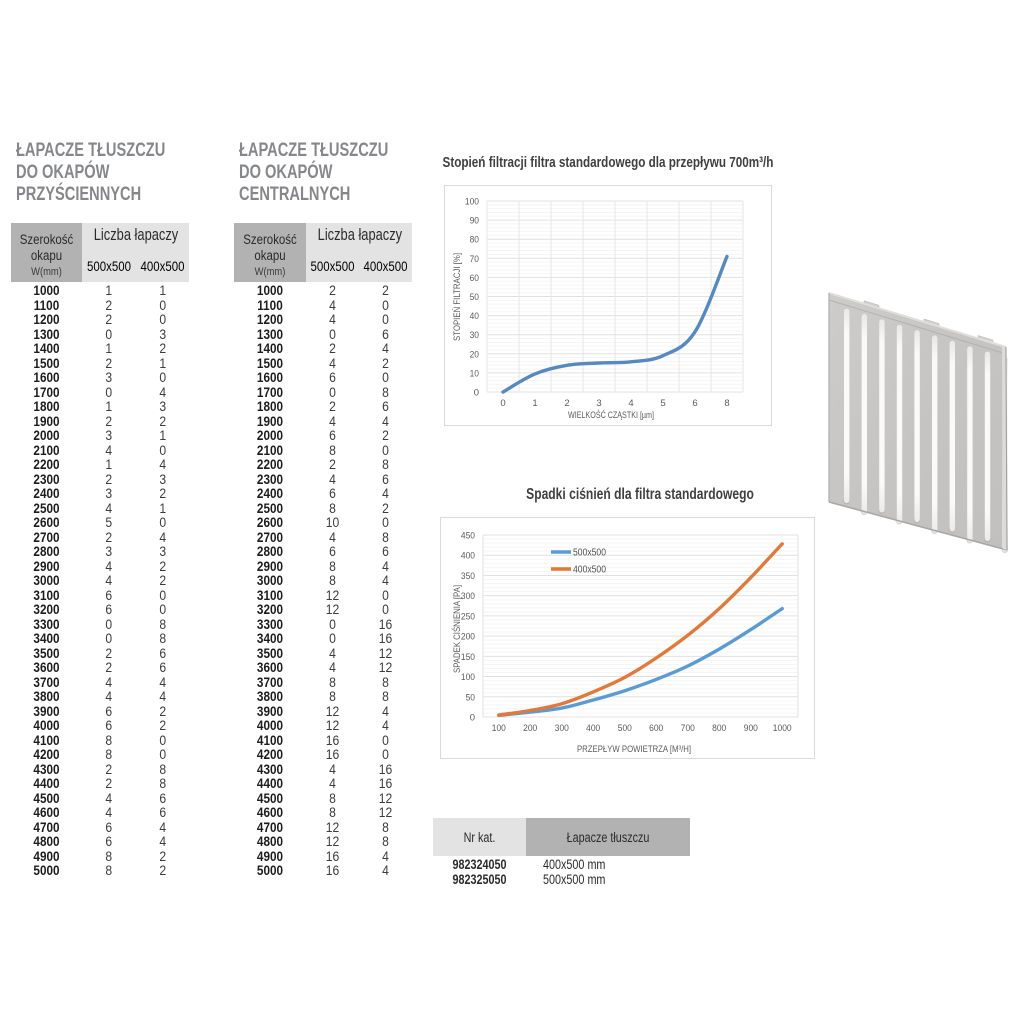  Describe the element at coordinates (457, 297) in the screenshot. I see `svg-text: STOPIEŃ FILTRACJI [%]` at that location.